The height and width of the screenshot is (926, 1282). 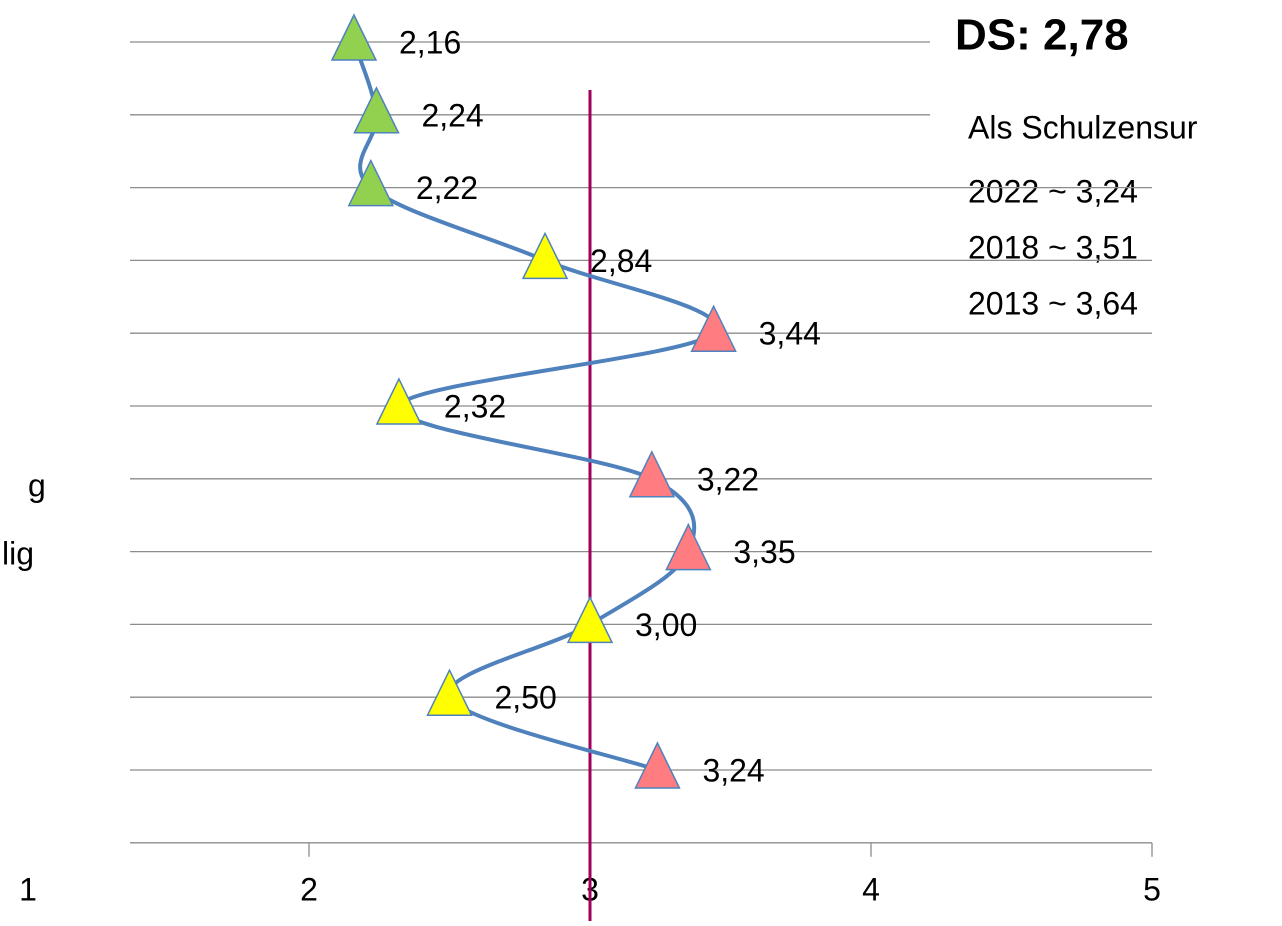 I want to click on data-label: 3,24, so click(x=733, y=770).